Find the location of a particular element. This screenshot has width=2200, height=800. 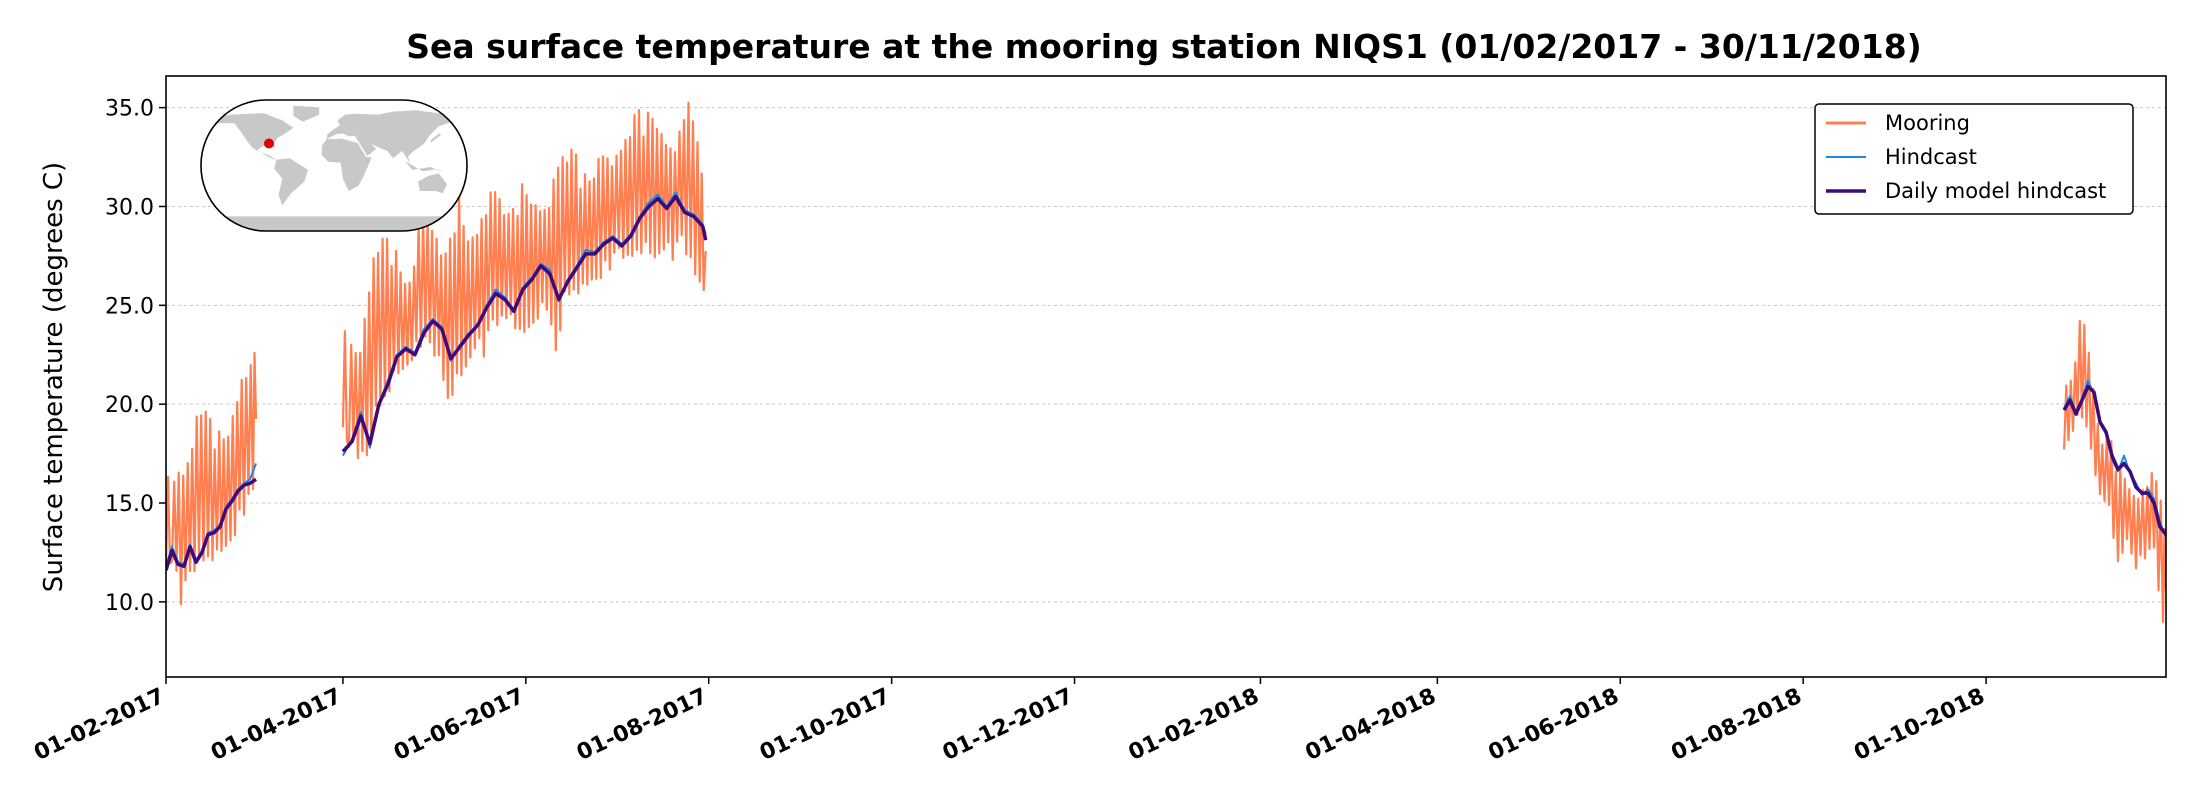

world-landmass is located at coordinates (334, 168).